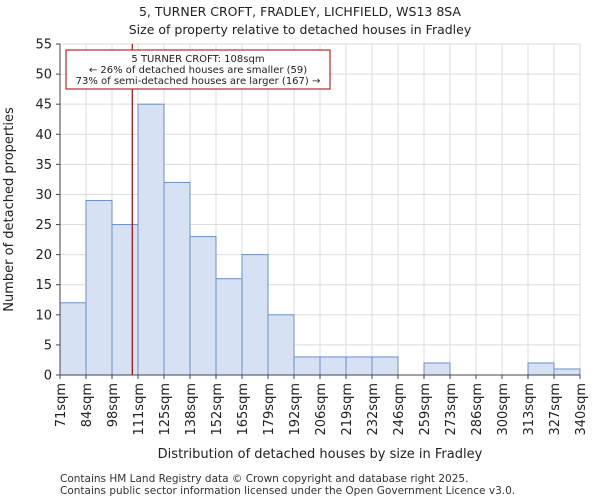 Image resolution: width=600 pixels, height=500 pixels. What do you see at coordinates (43, 285) in the screenshot?
I see `y-tick-label: 15` at bounding box center [43, 285].